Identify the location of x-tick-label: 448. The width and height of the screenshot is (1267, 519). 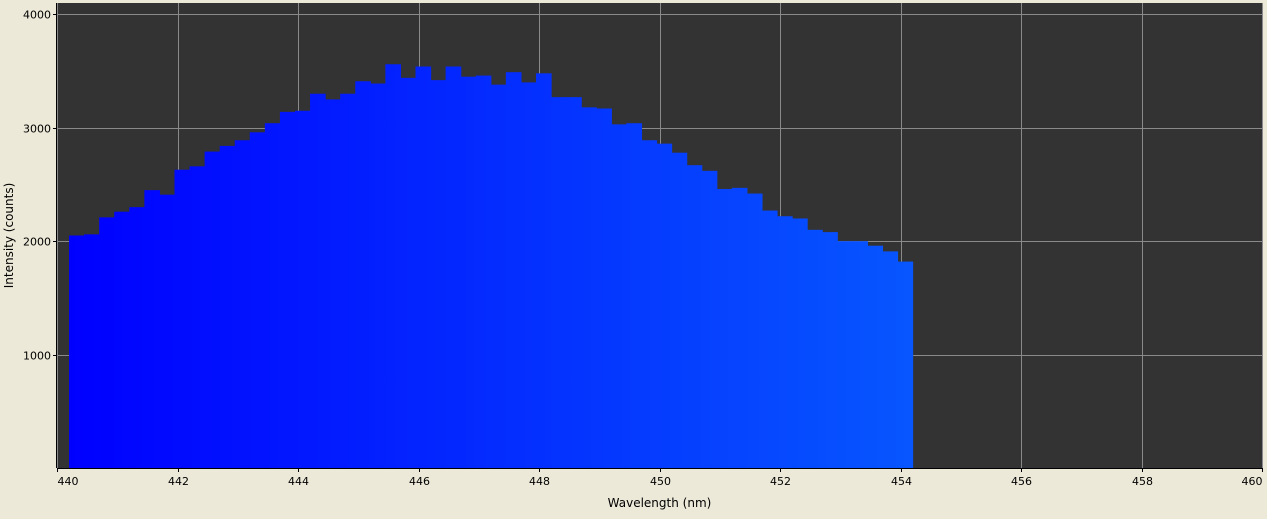
(539, 481).